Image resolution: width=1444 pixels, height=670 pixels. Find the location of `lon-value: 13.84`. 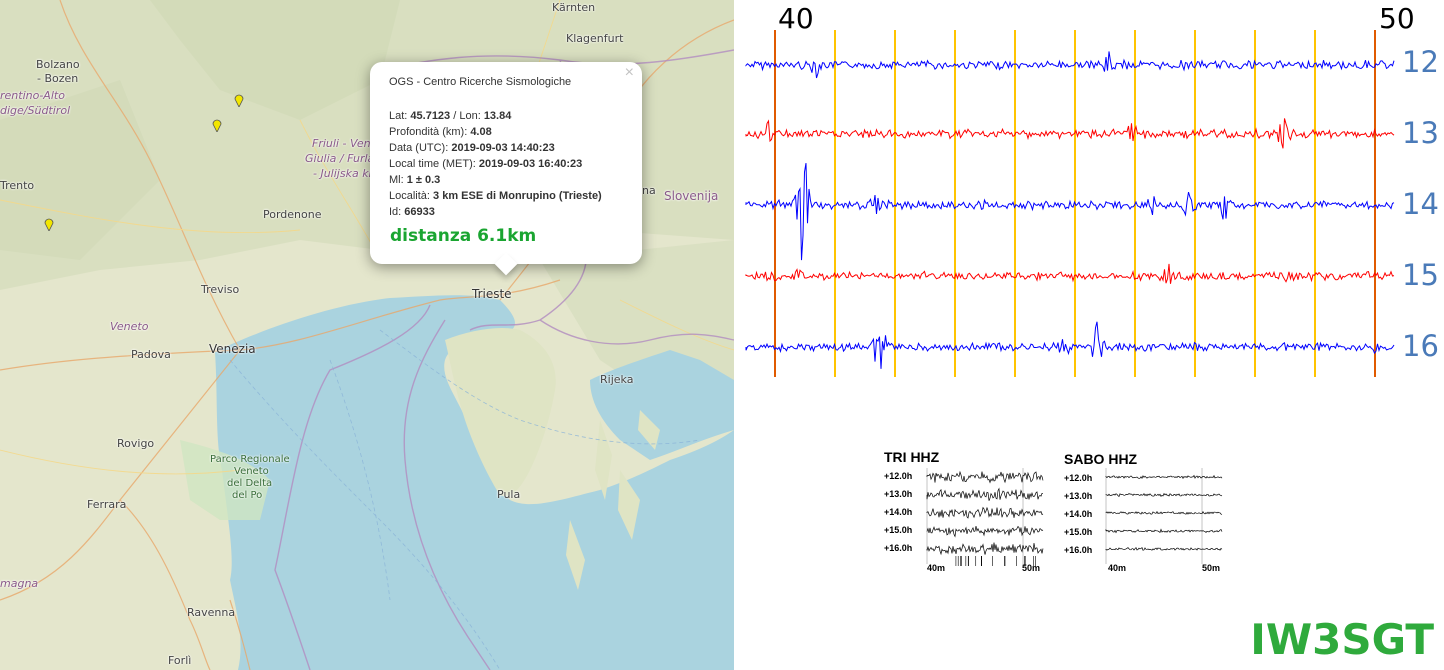

lon-value: 13.84 is located at coordinates (497, 116).